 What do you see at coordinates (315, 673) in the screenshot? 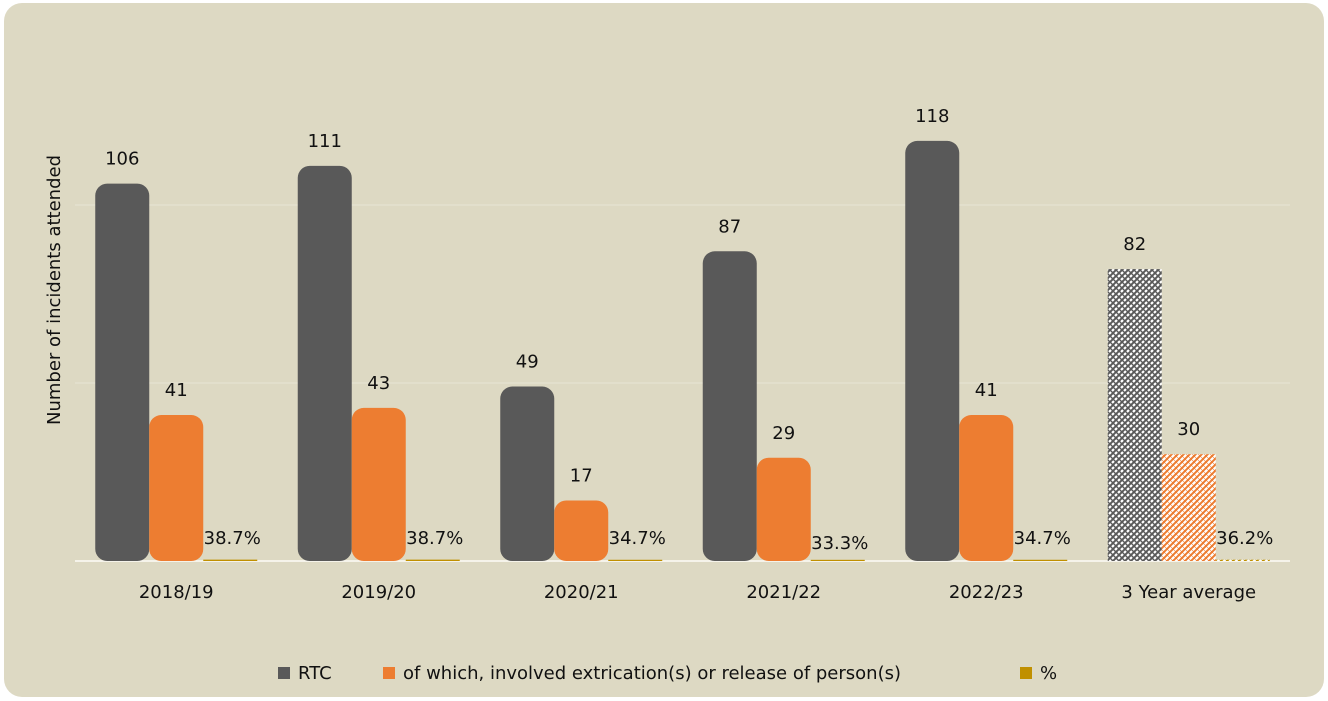
I see `legend-label: RTC` at bounding box center [315, 673].